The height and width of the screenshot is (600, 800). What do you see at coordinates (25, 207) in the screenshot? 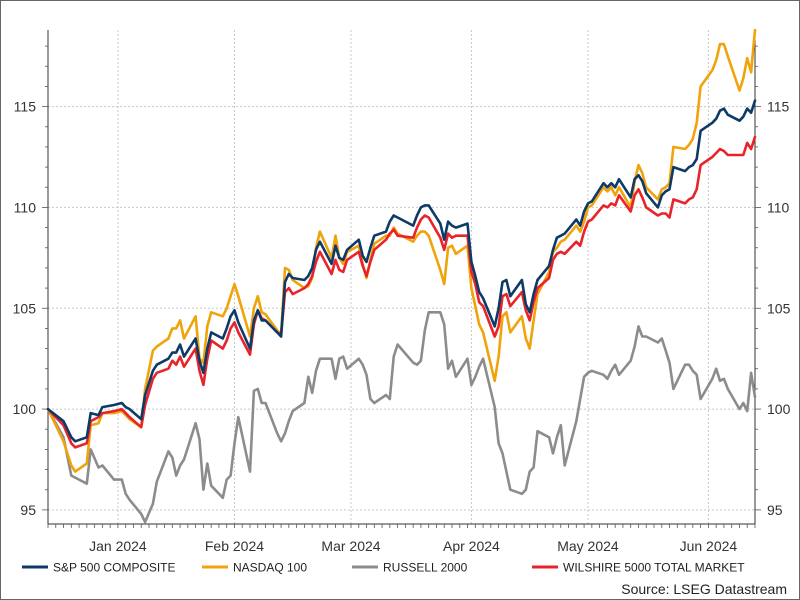
I see `y-tick-label-left: 110` at bounding box center [25, 207].